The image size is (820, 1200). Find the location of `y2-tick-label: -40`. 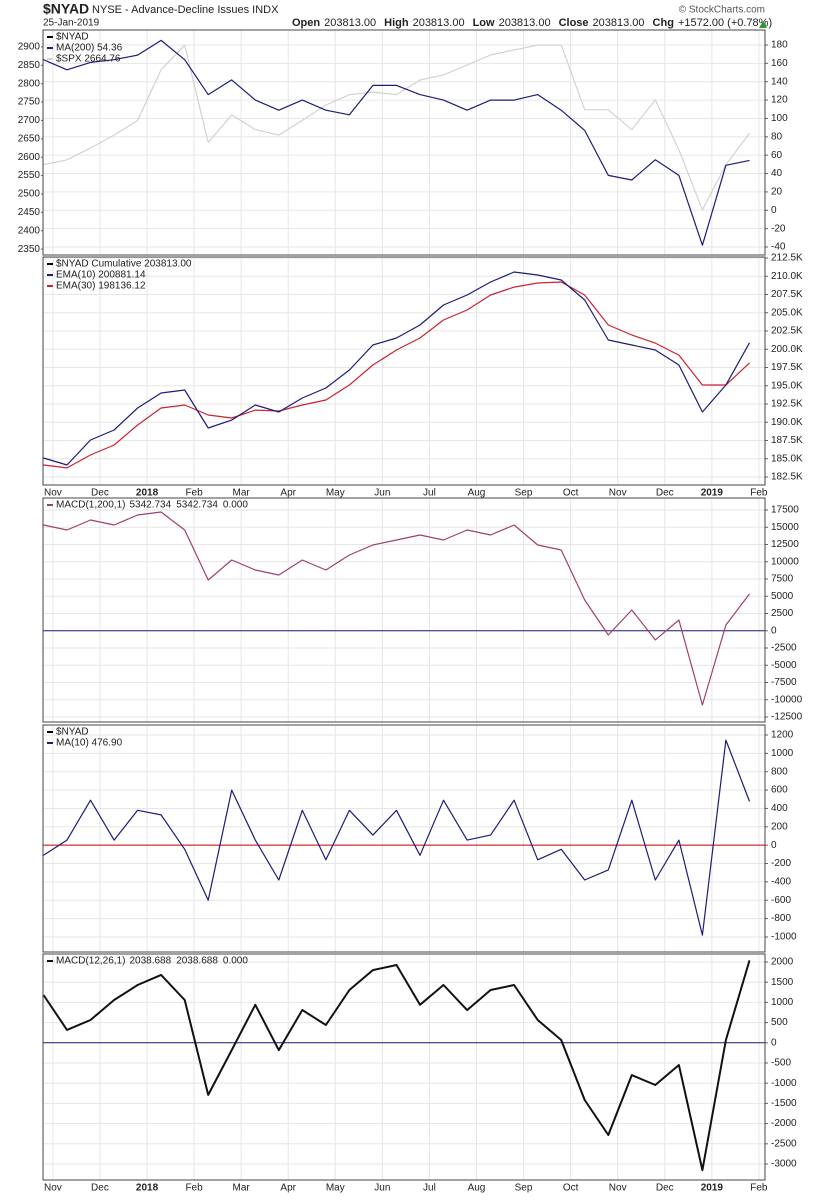

y2-tick-label: -40 is located at coordinates (778, 247).